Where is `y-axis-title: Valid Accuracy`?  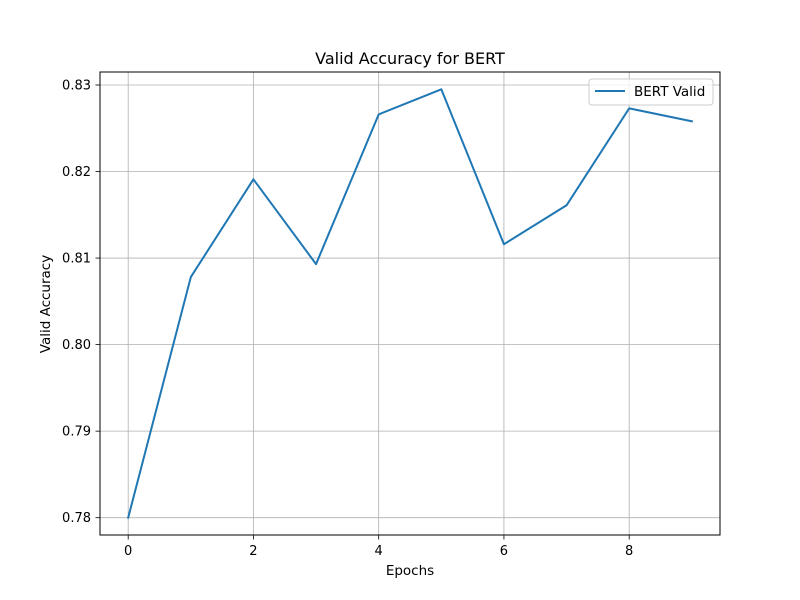
y-axis-title: Valid Accuracy is located at coordinates (46, 304).